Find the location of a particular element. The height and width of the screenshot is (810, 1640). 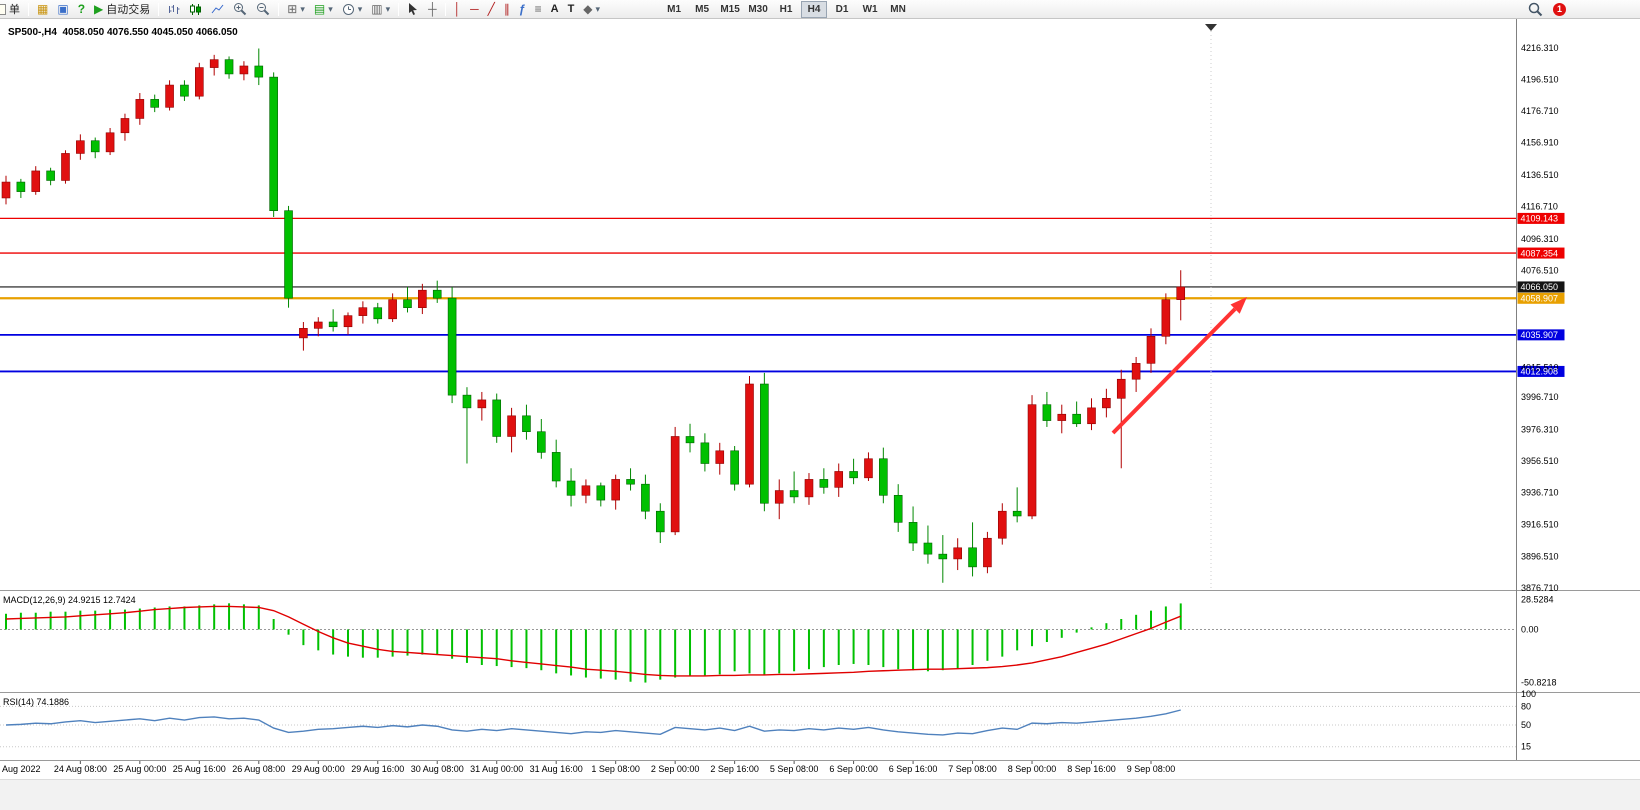

price-axis is located at coordinates (1540, 389).